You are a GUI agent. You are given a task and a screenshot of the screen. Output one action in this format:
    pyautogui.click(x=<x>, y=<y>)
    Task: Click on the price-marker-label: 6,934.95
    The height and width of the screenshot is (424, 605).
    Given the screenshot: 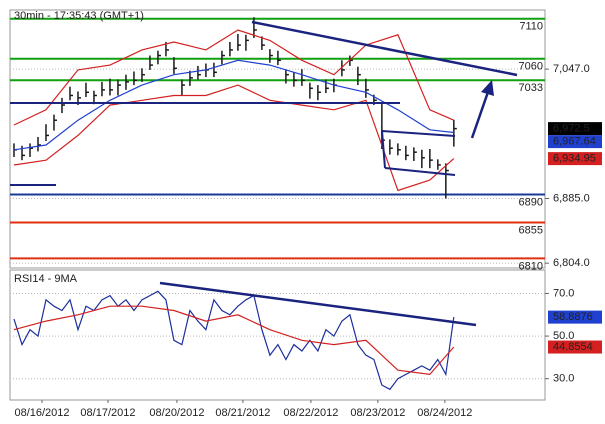 What is the action you would take?
    pyautogui.click(x=574, y=159)
    